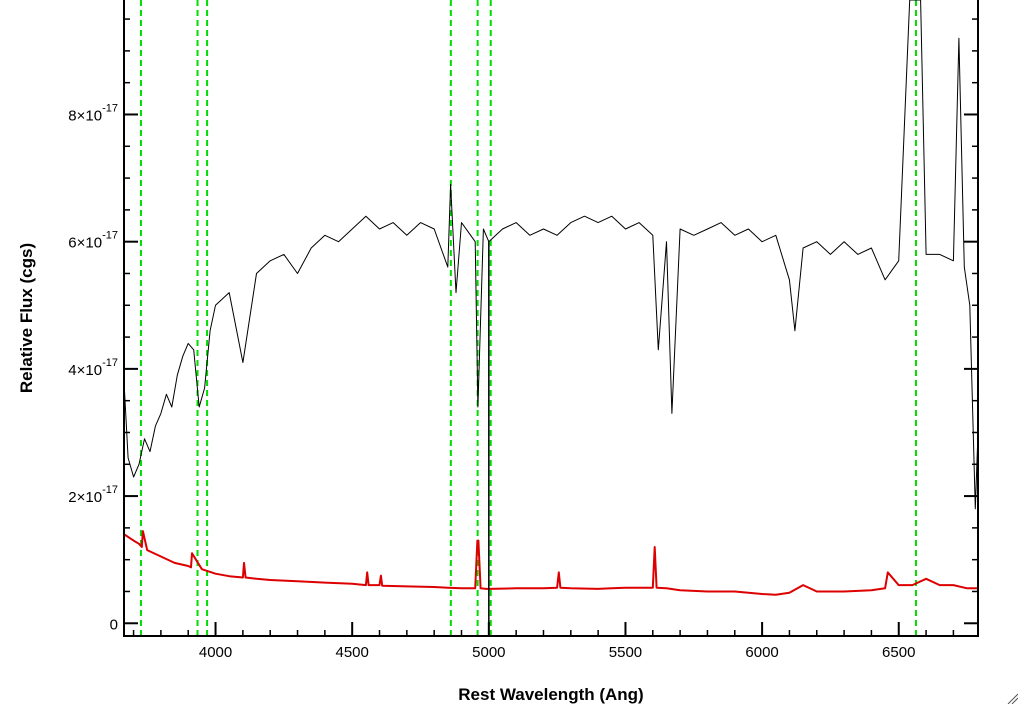 This screenshot has height=706, width=1020. I want to click on resize-grip-icon, so click(1012, 698).